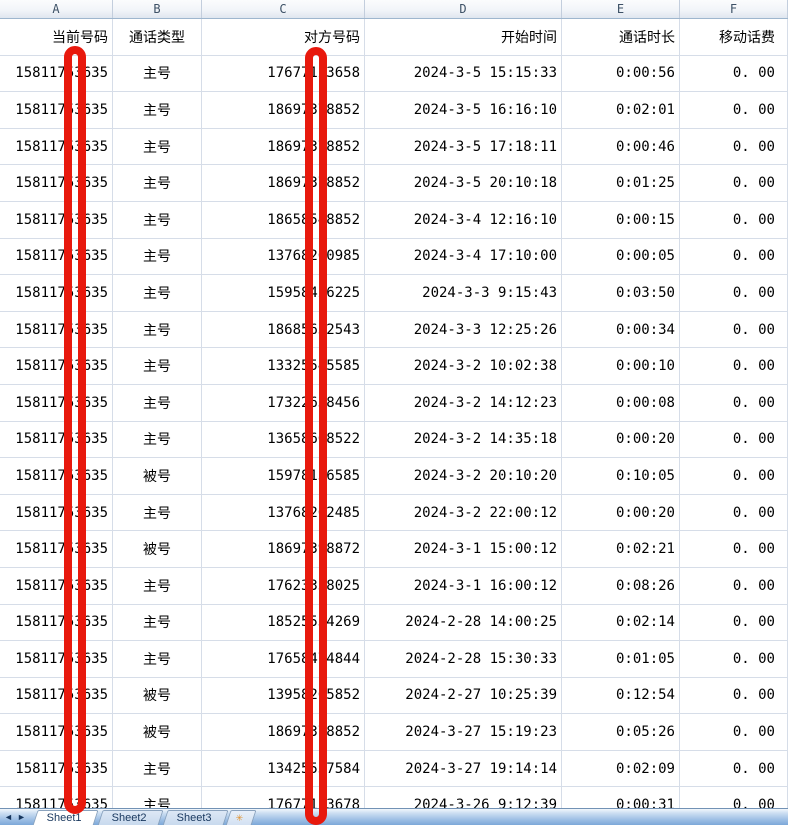 Image resolution: width=788 pixels, height=825 pixels. What do you see at coordinates (21, 816) in the screenshot?
I see `tab-scroll-right-button: ►` at bounding box center [21, 816].